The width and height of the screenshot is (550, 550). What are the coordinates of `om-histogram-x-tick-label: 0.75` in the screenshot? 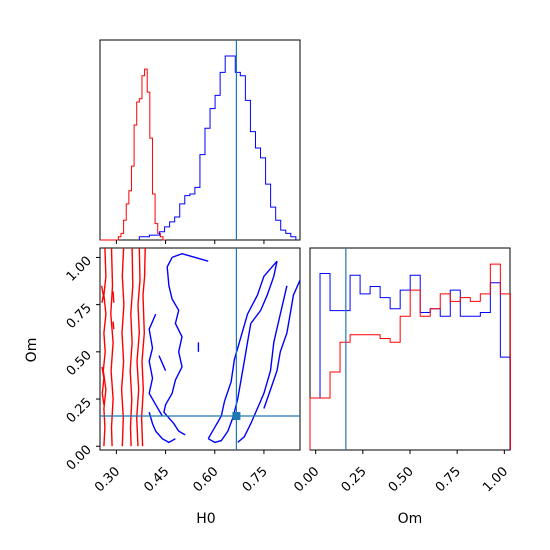 It's located at (448, 479).